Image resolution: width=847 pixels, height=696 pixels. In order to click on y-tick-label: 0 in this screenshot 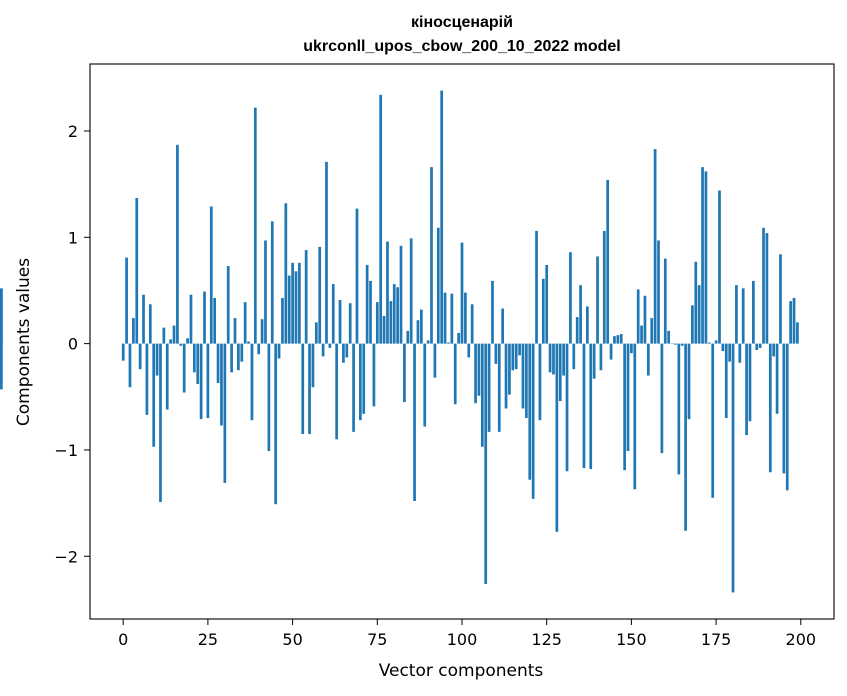, I will do `click(73, 344)`.